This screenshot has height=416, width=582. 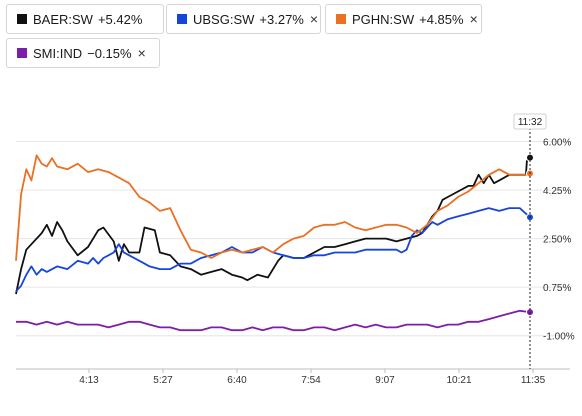 I want to click on x-tick-label: 4:13, so click(x=89, y=380).